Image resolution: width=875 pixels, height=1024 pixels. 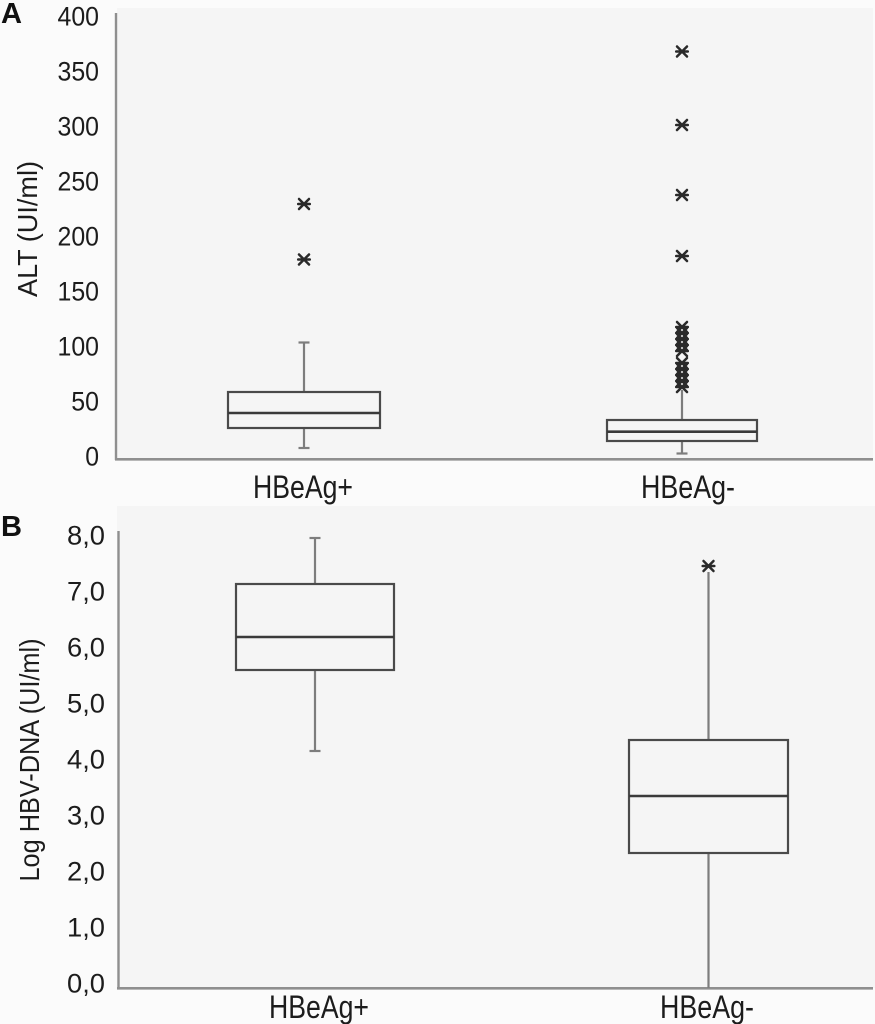 What do you see at coordinates (79, 127) in the screenshot?
I see `svg-text: 300` at bounding box center [79, 127].